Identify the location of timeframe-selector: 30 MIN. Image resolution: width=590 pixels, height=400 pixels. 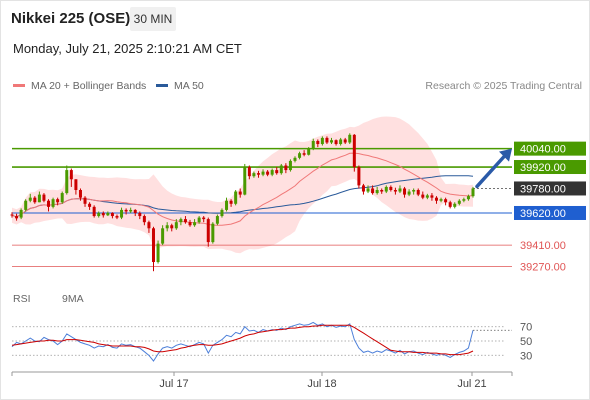
(153, 19).